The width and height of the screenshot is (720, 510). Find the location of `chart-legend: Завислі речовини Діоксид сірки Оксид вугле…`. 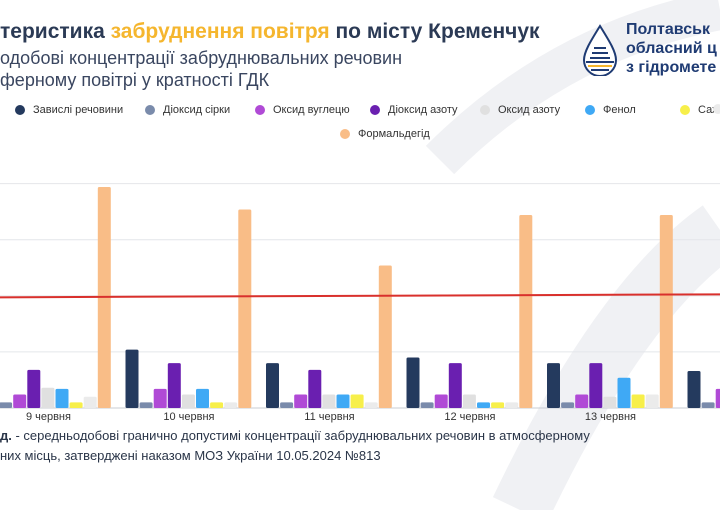

chart-legend: Завислі речовини Діоксид сірки Оксид вугле… is located at coordinates (360, 124).